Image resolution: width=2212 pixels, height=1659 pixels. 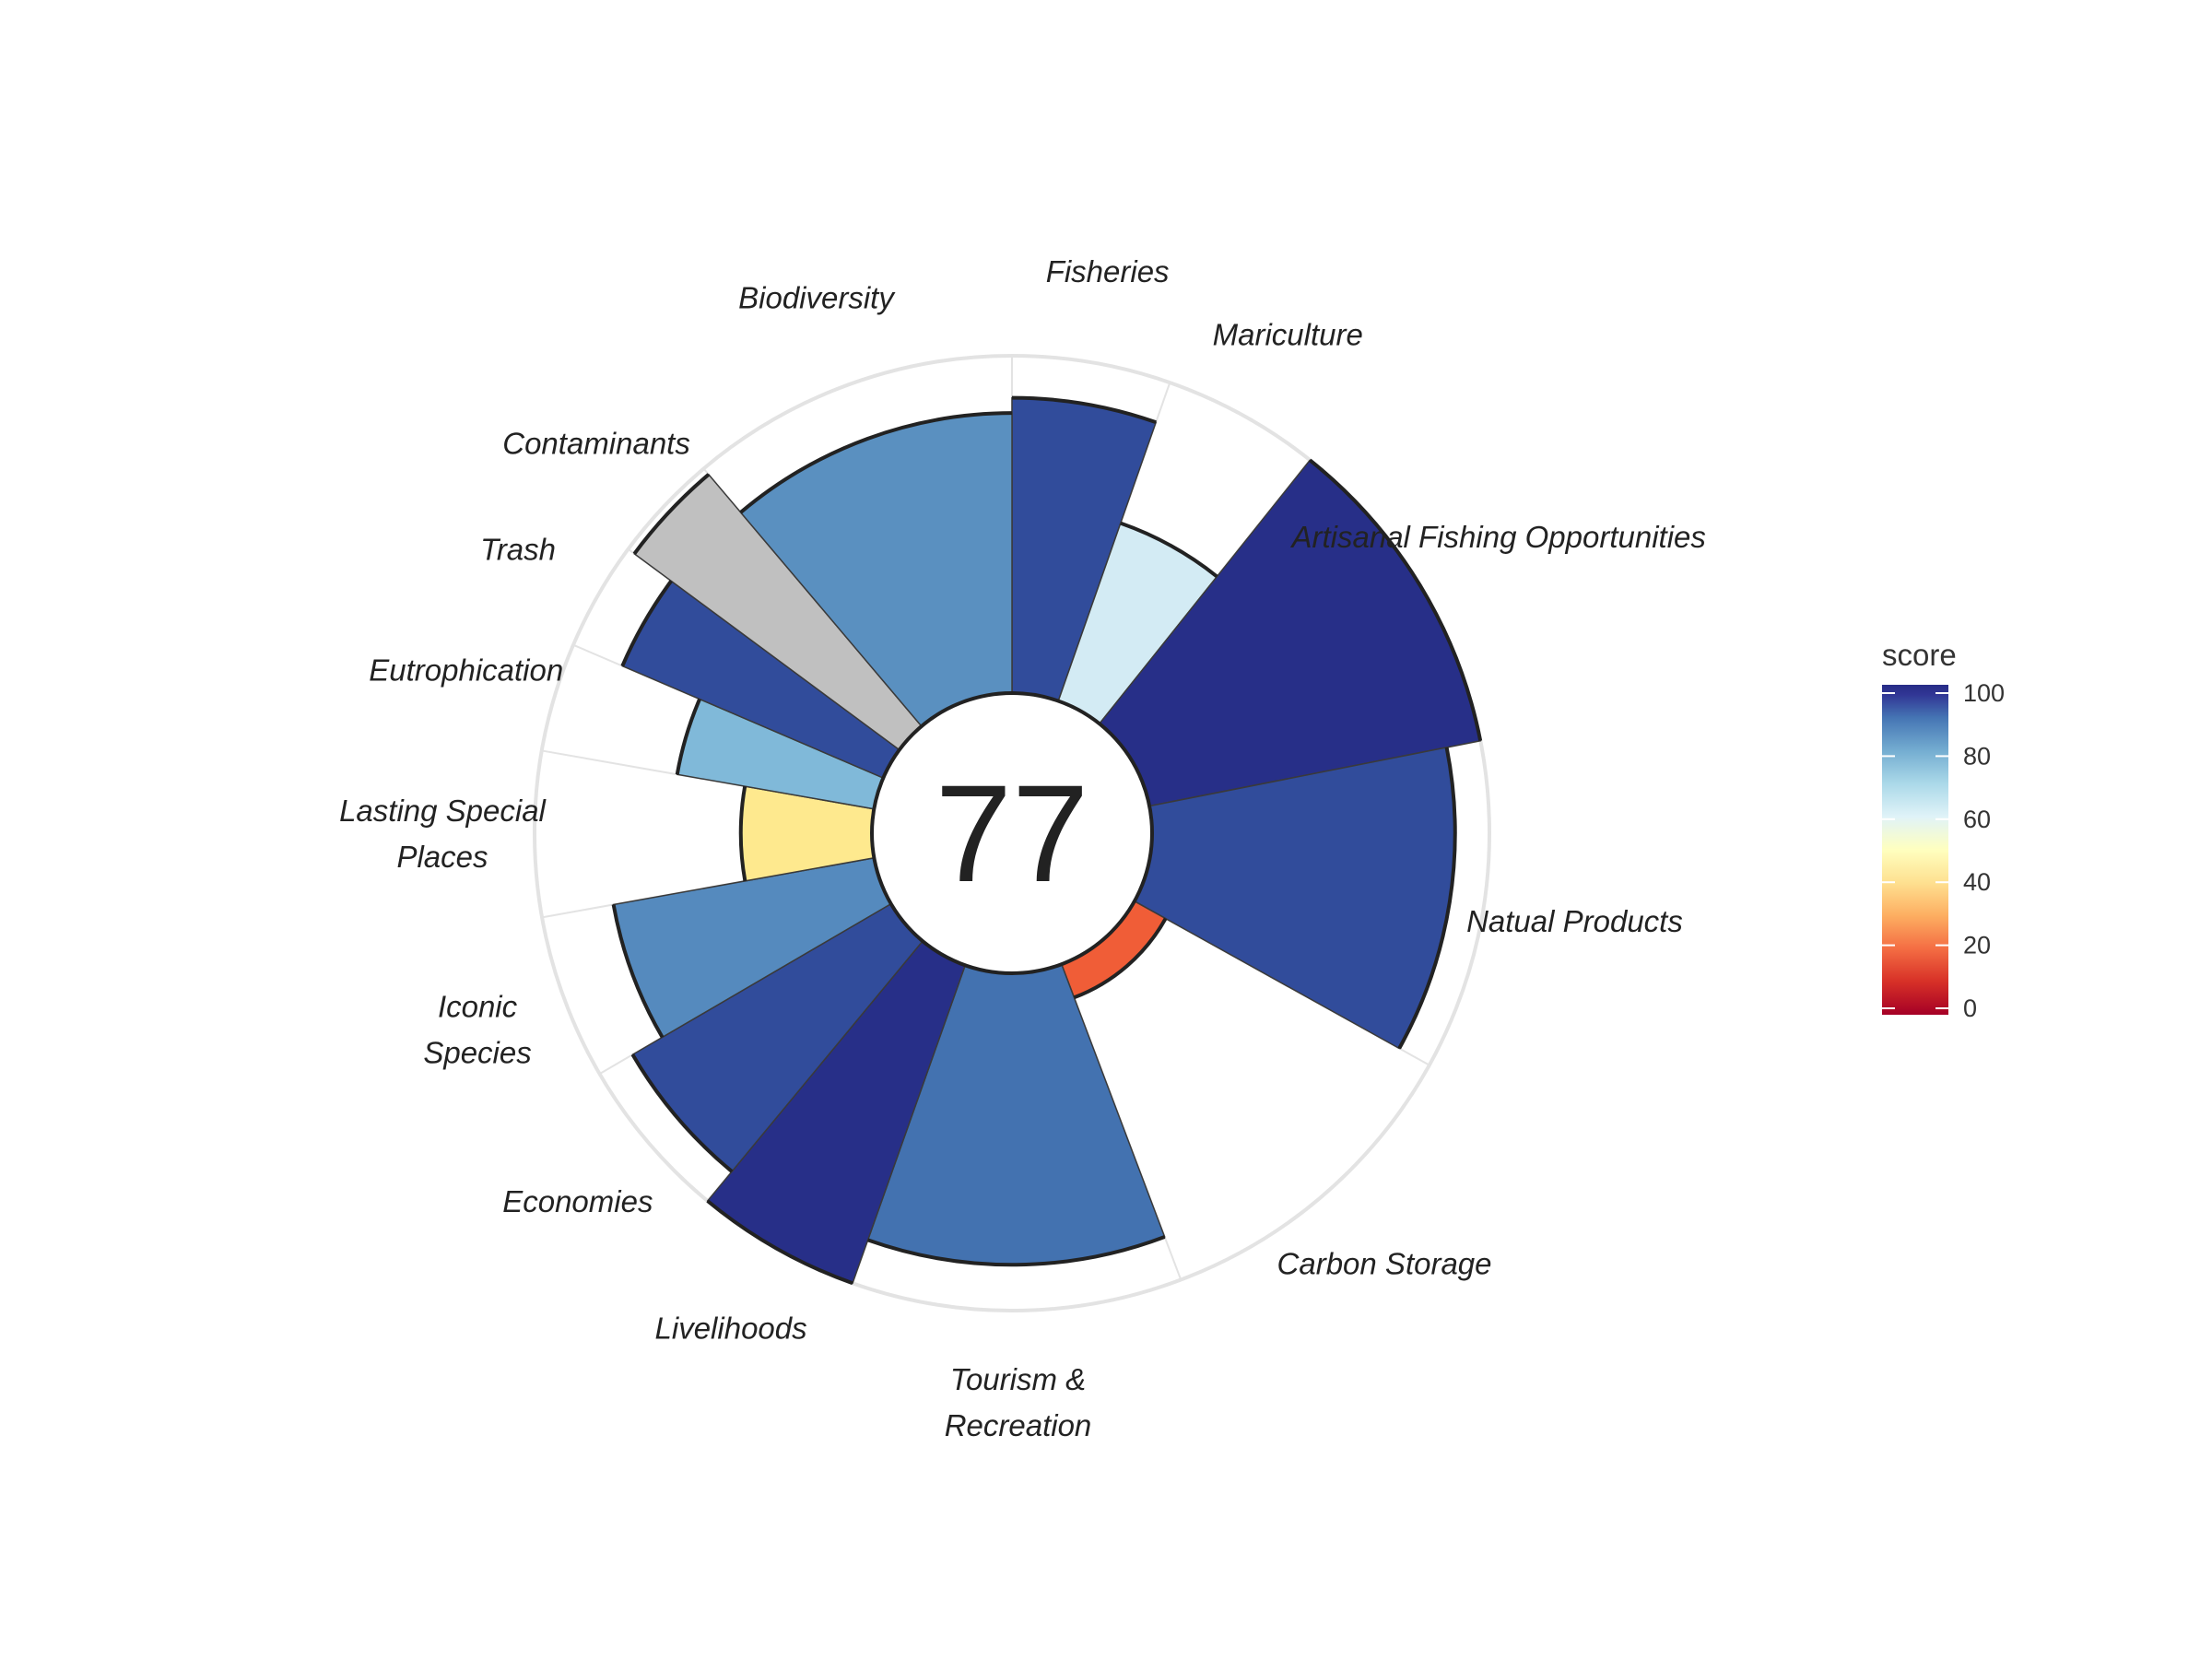 What do you see at coordinates (596, 443) in the screenshot?
I see `category-label: Contaminants` at bounding box center [596, 443].